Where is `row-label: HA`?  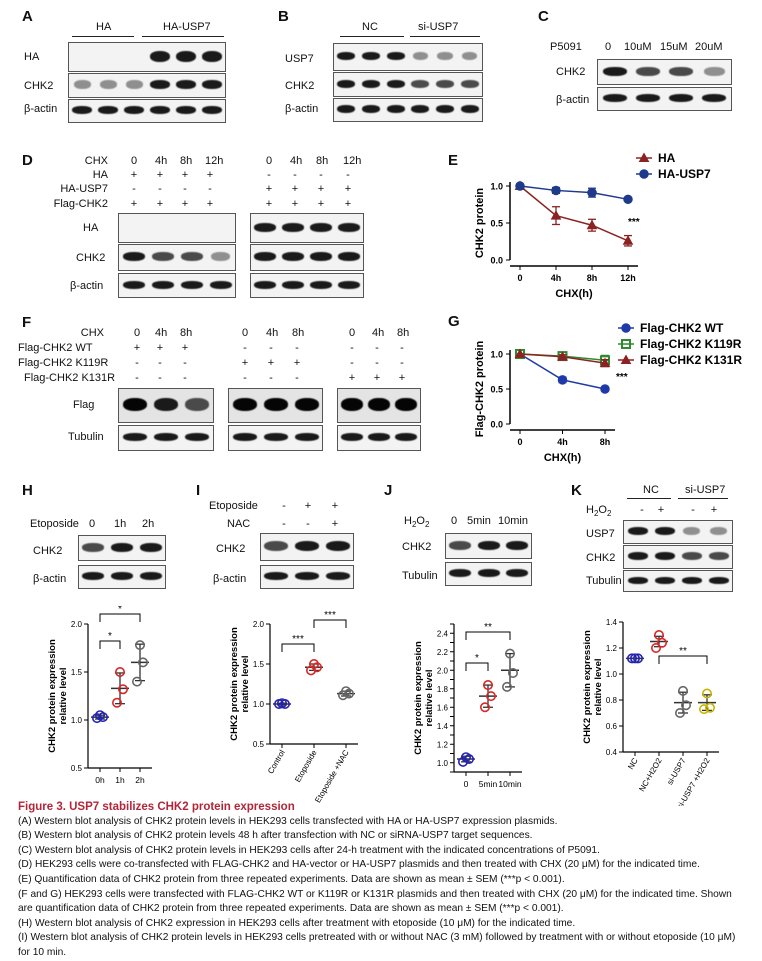
row-label: HA is located at coordinates (32, 57).